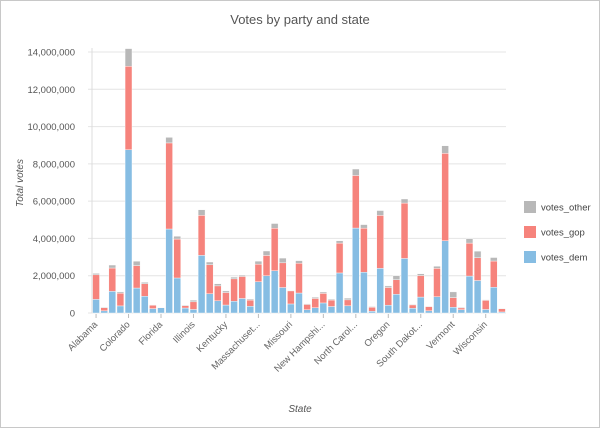 The height and width of the screenshot is (428, 600). Describe the element at coordinates (556, 257) in the screenshot. I see `legend-item-votes-dem: votes_dem` at that location.